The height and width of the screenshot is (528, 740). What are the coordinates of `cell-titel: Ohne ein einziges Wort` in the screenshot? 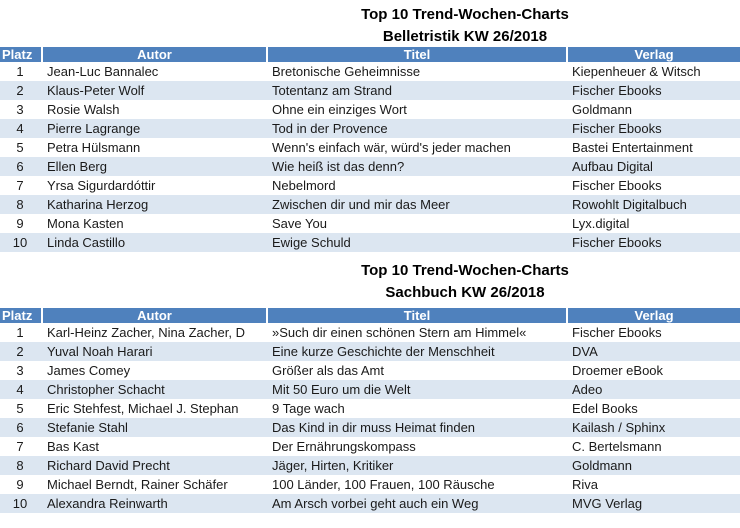 It's located at (339, 109).